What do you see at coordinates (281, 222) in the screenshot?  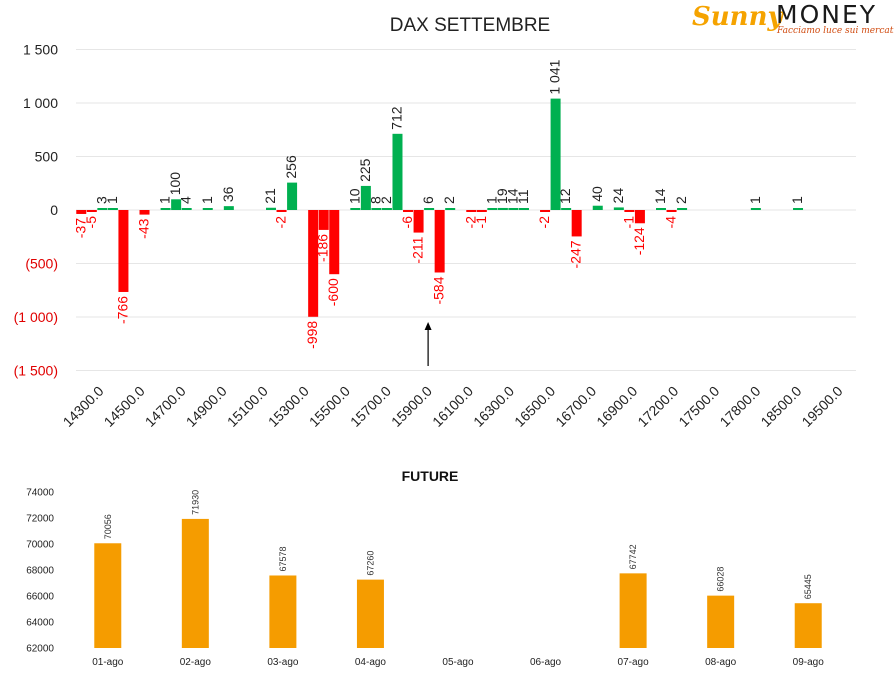 I see `bar-data-label: -2` at bounding box center [281, 222].